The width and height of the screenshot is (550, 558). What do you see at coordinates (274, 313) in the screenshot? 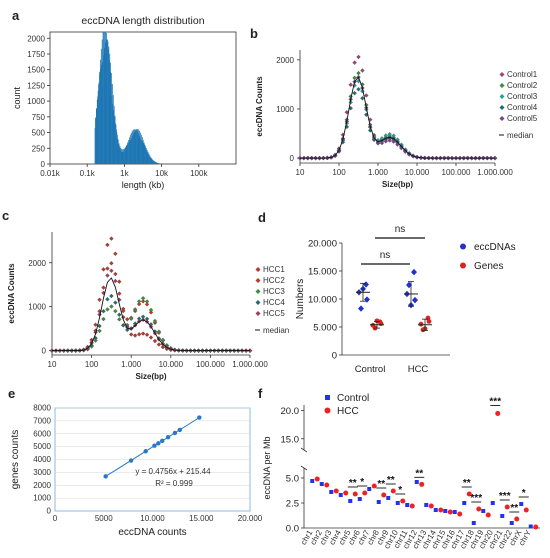
I see `legend-label: HCC5` at bounding box center [274, 313].